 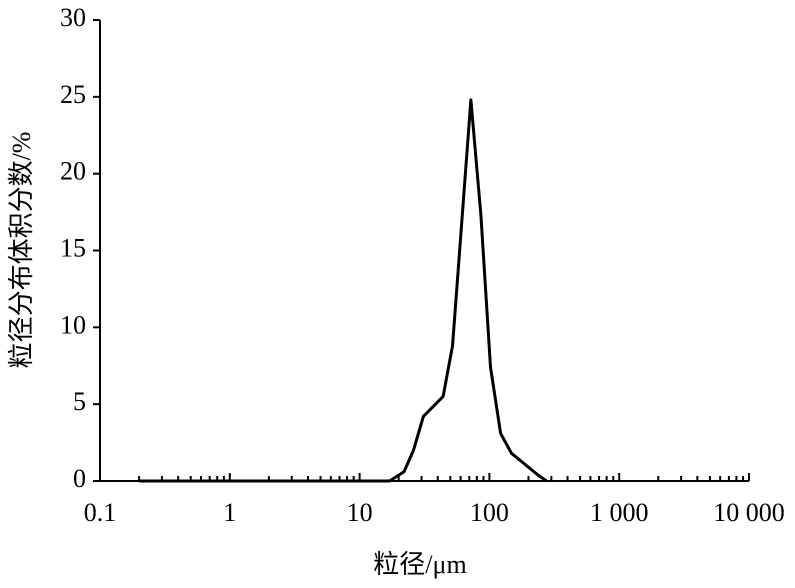 What do you see at coordinates (21, 250) in the screenshot?
I see `y-axis-label: 粒径分布体积分数/%` at bounding box center [21, 250].